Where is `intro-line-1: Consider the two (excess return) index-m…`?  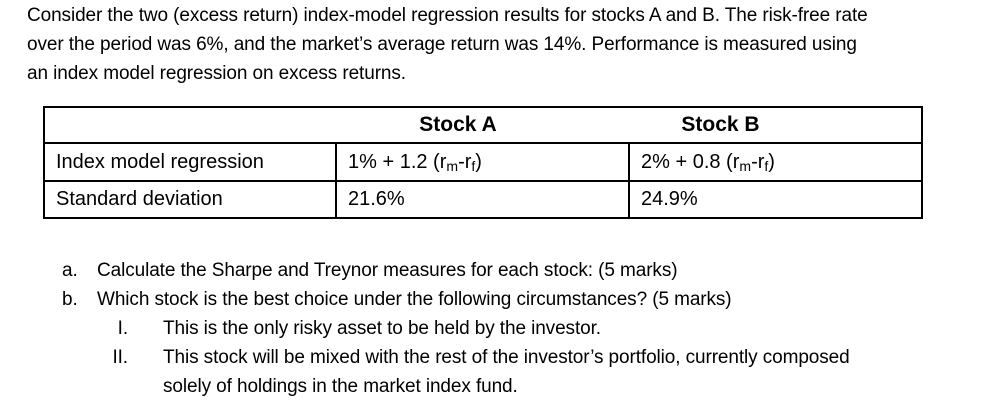 intro-line-1: Consider the two (excess return) index-m… is located at coordinates (447, 15).